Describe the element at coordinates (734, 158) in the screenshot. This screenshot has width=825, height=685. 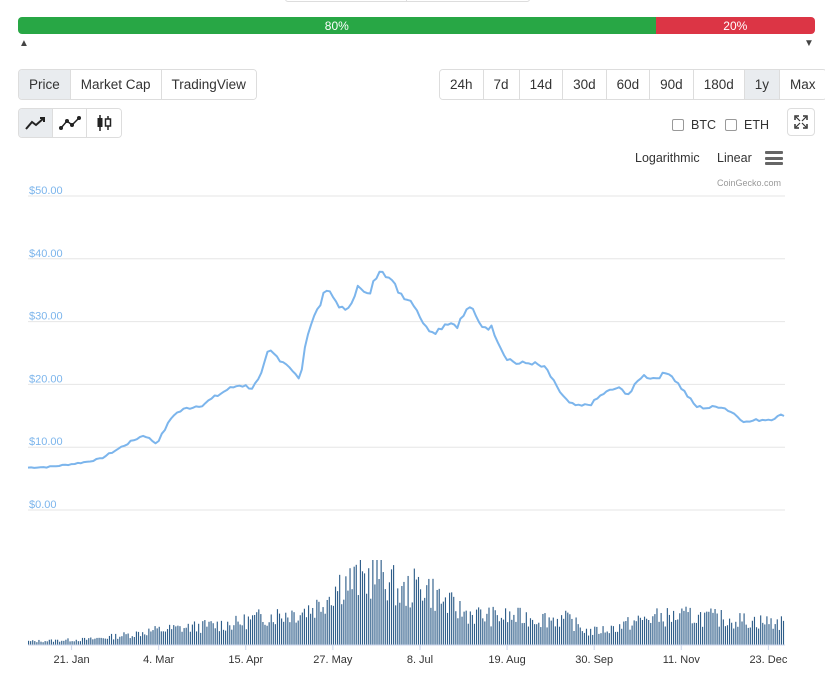
I see `linear-scale-button: Linear` at that location.